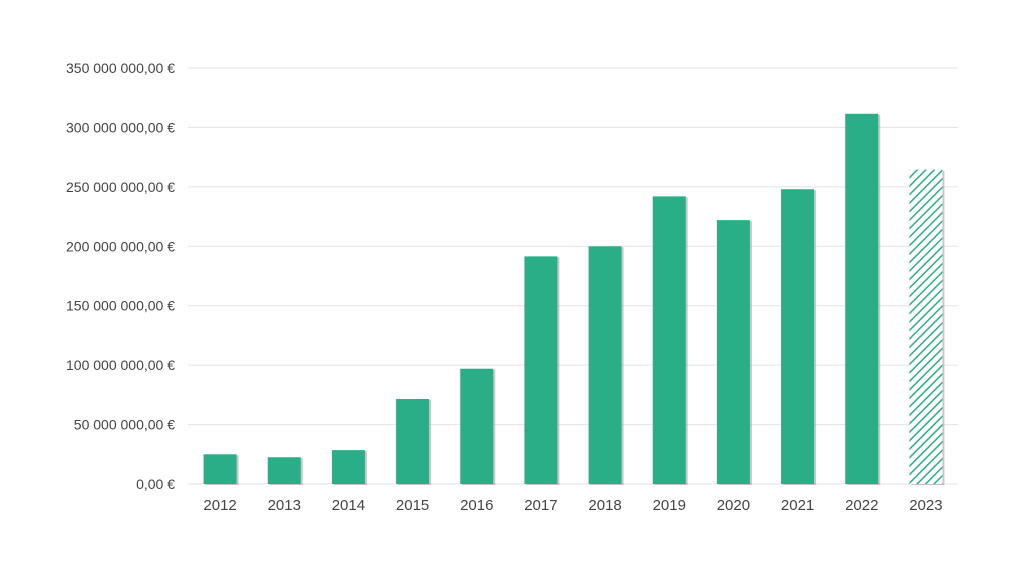 This screenshot has height=581, width=1024. I want to click on x-tick-label: 2022, so click(861, 505).